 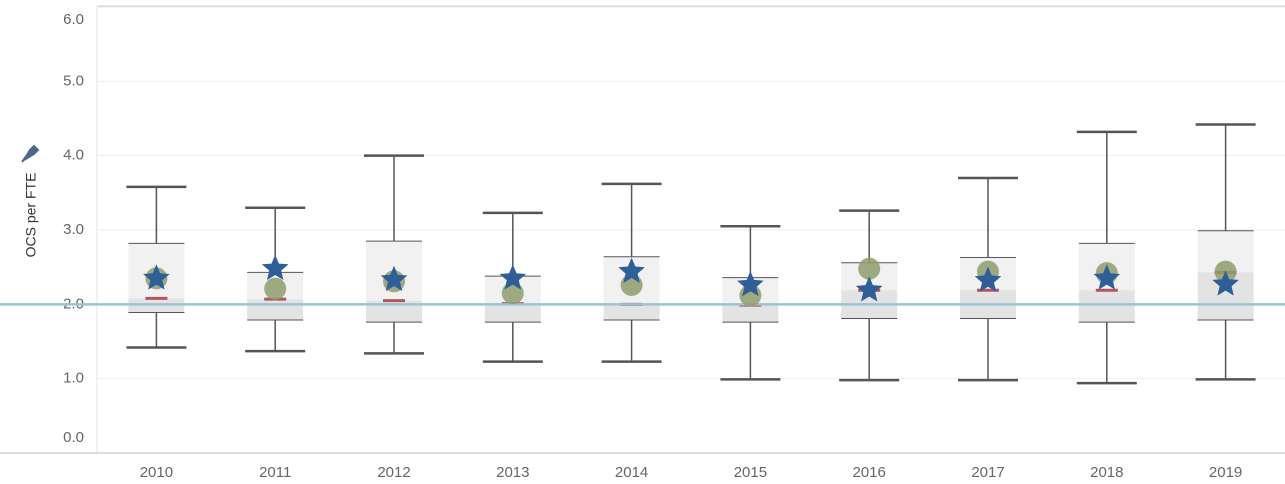 I want to click on y-tick-label: 1.0, so click(x=73, y=378).